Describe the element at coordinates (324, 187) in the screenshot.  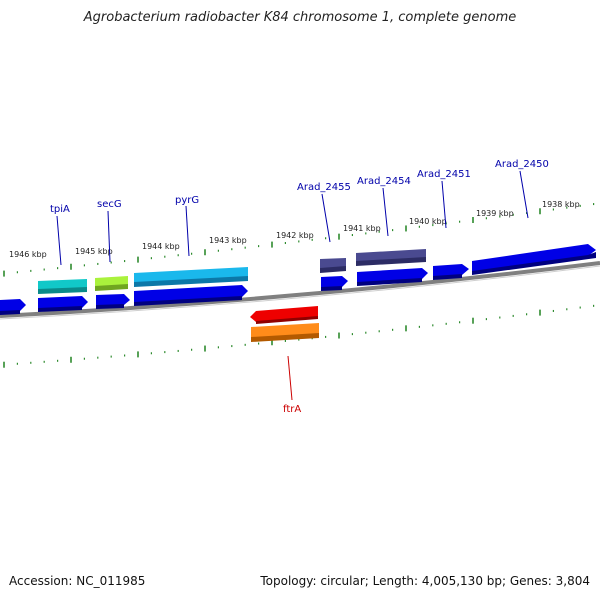
I see `gene-label-arad2455: Arad_2455` at that location.